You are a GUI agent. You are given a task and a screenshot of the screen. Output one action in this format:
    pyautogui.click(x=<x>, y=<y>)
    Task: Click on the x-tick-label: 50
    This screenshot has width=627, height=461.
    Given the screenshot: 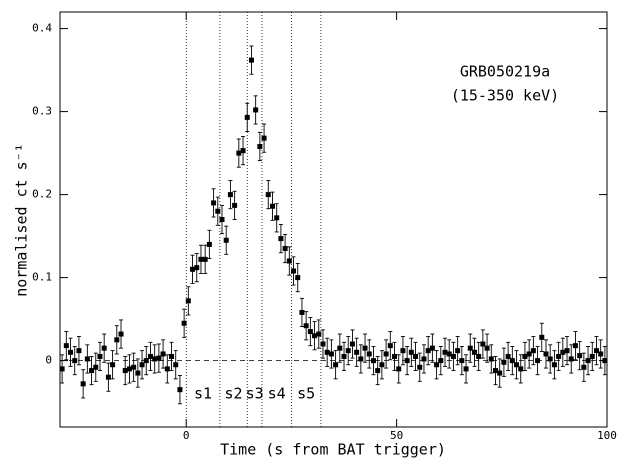 What is the action you would take?
    pyautogui.click(x=396, y=435)
    